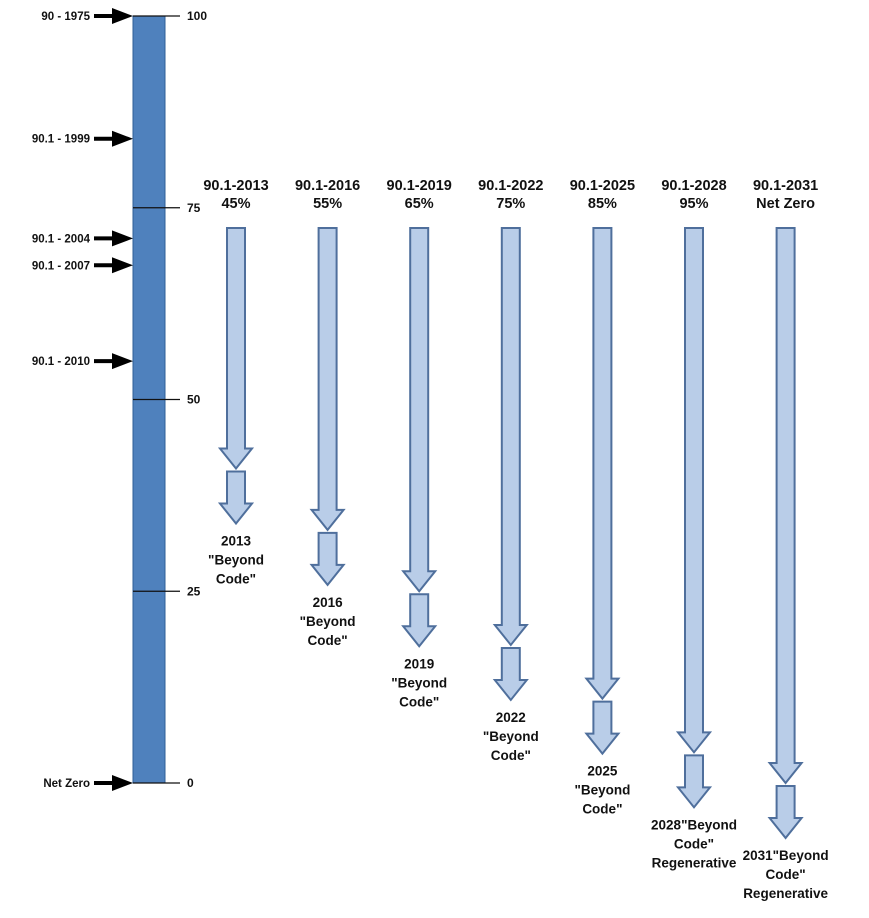 This screenshot has height=918, width=869. Describe the element at coordinates (194, 208) in the screenshot. I see `tick-label: 75` at that location.